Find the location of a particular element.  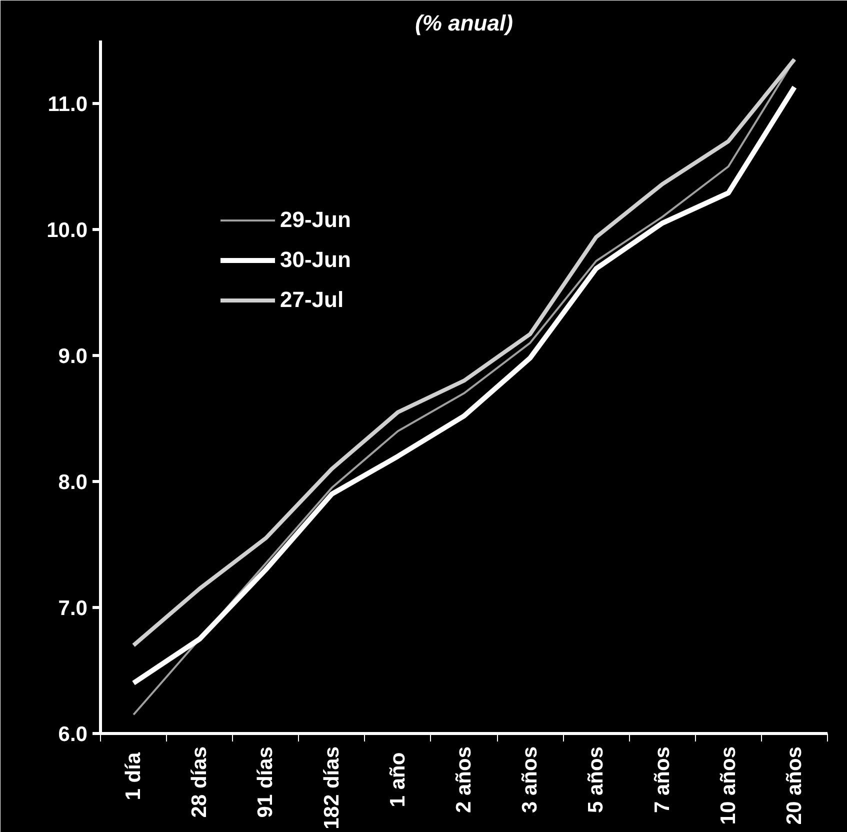

y-tick-label: 9.0 is located at coordinates (73, 356).